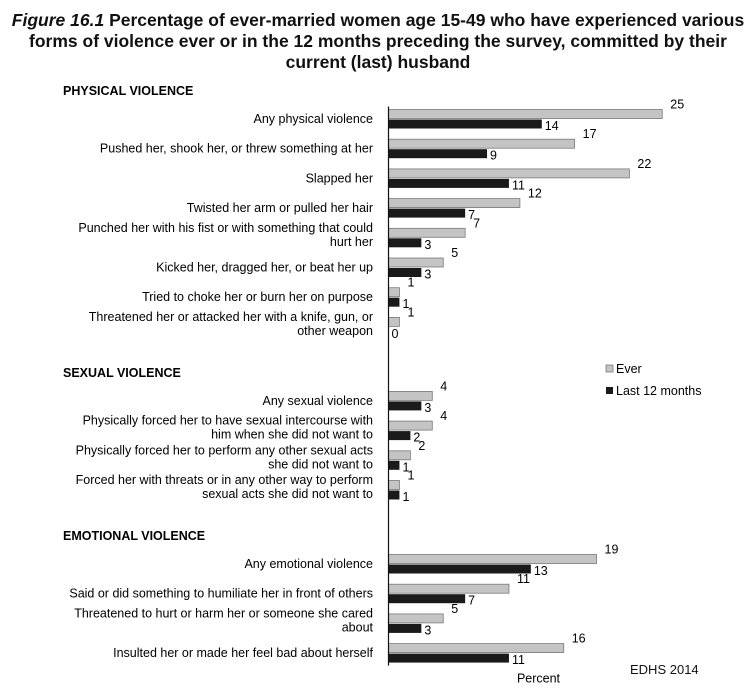  I want to click on data-label-ever: 11, so click(523, 579).